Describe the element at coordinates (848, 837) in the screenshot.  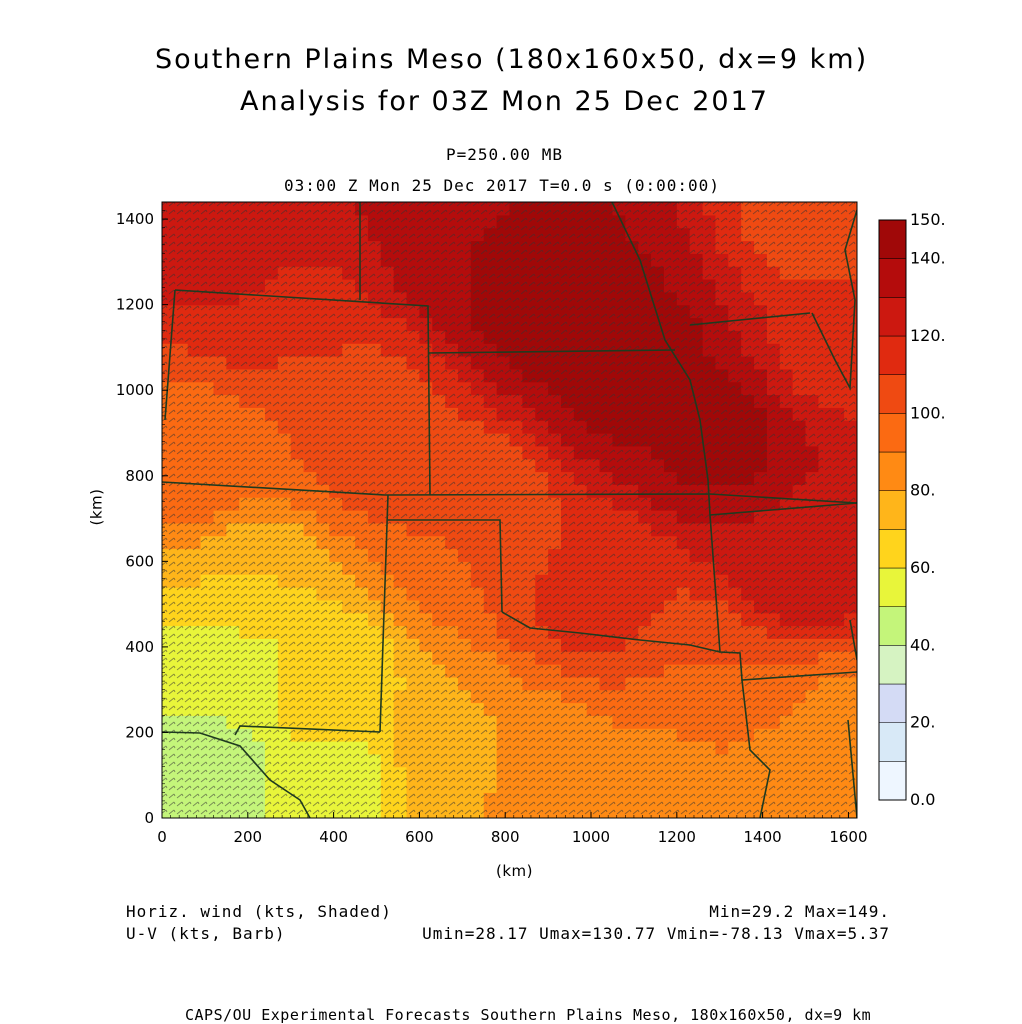
I see `x-tick-label: 1600` at that location.